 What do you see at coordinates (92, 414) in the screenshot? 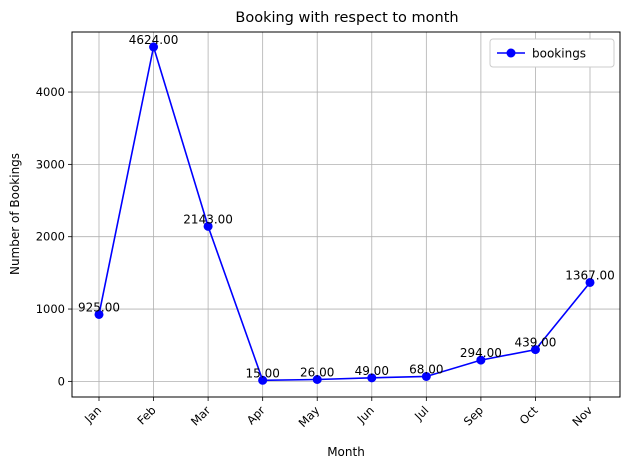
I see `x-tick-label: Jan` at bounding box center [92, 414].